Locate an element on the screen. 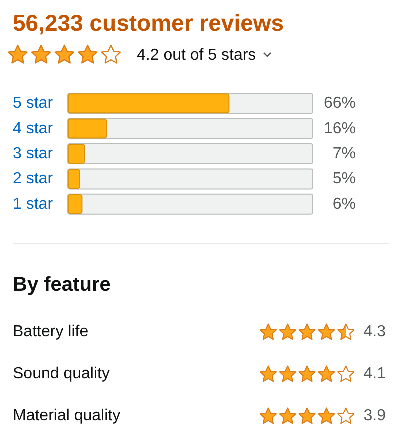  data-label: 6% is located at coordinates (344, 204).